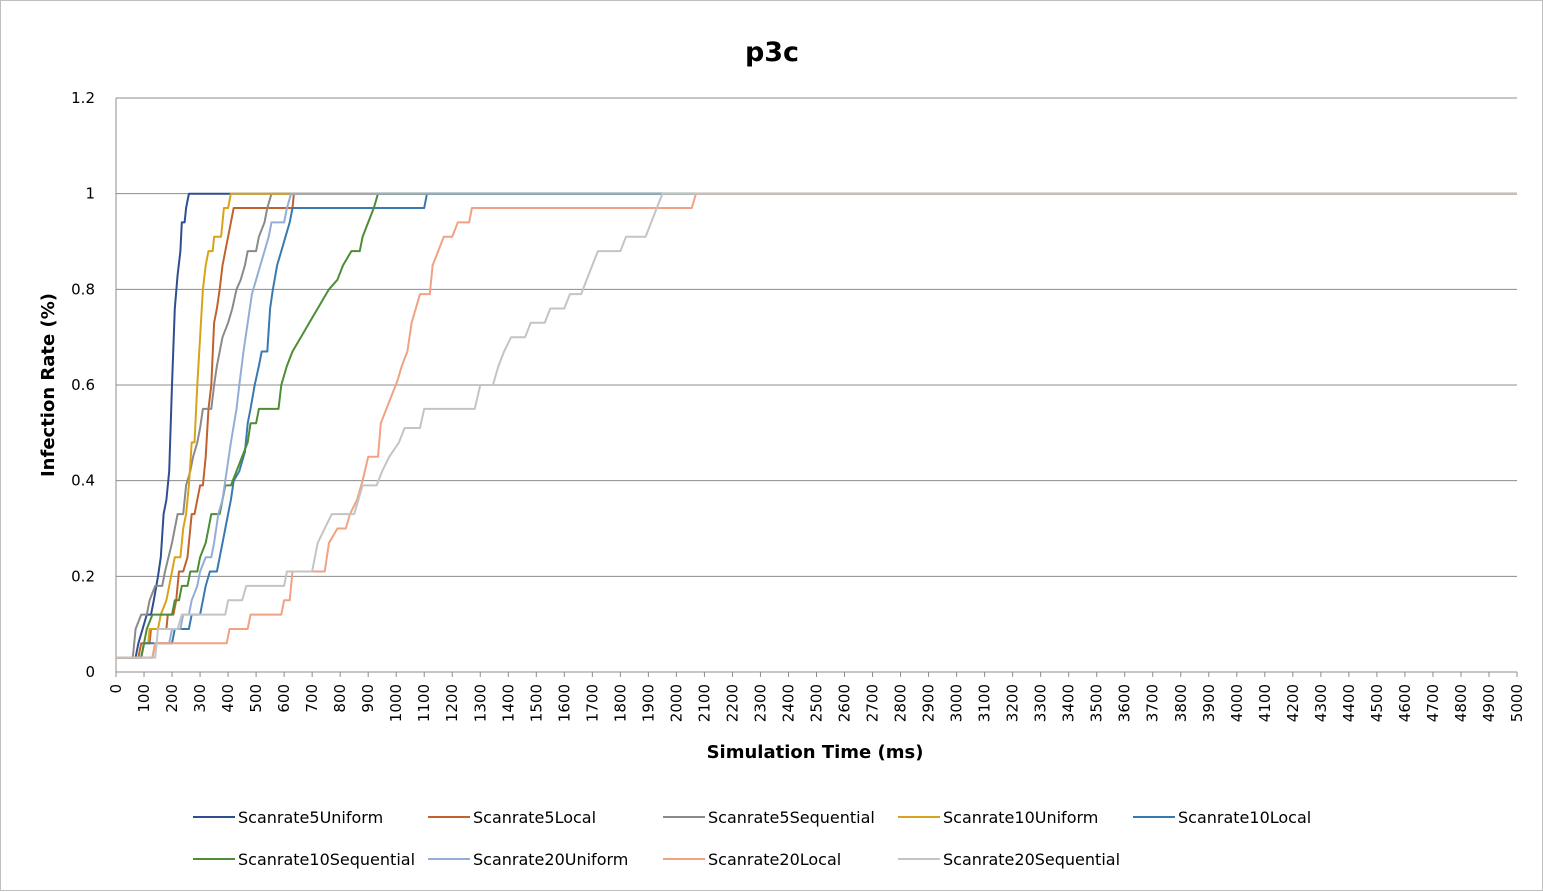 This screenshot has width=1543, height=892. I want to click on y-tick-label: 0.4, so click(83, 481).